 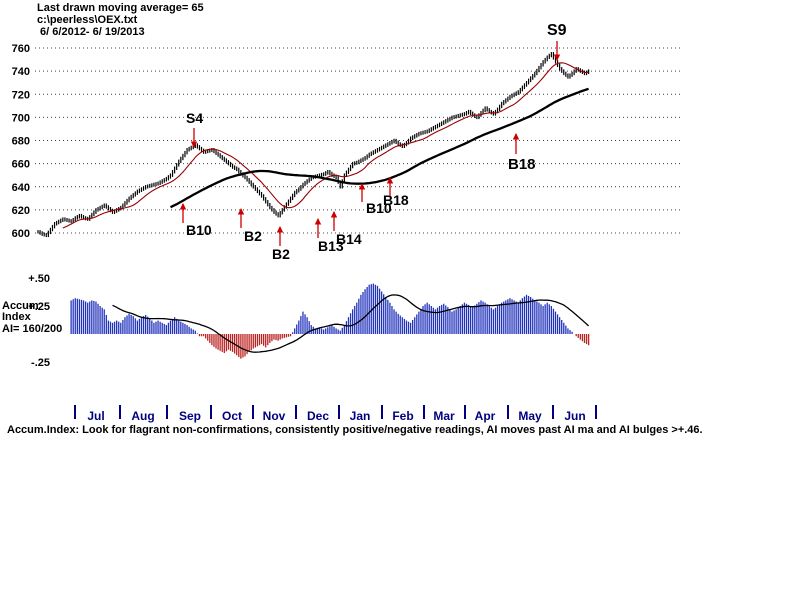 I want to click on signal-label: S9, so click(x=557, y=30).